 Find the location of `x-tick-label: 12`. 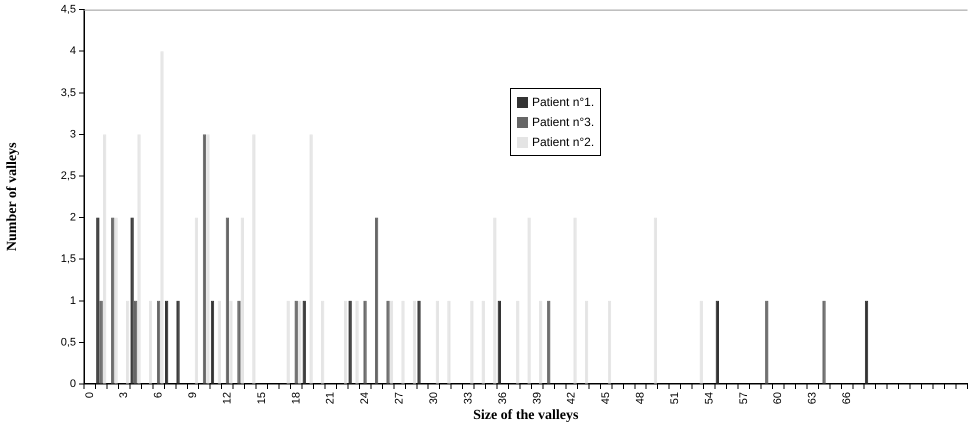

x-tick-label: 12 is located at coordinates (227, 398).